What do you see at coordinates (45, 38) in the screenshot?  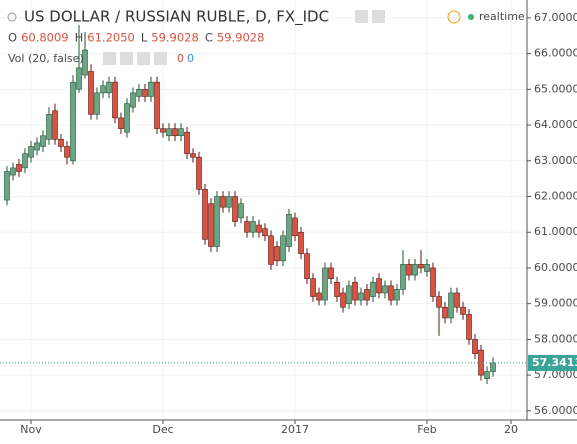 I see `legend-value: 60.8009` at bounding box center [45, 38].